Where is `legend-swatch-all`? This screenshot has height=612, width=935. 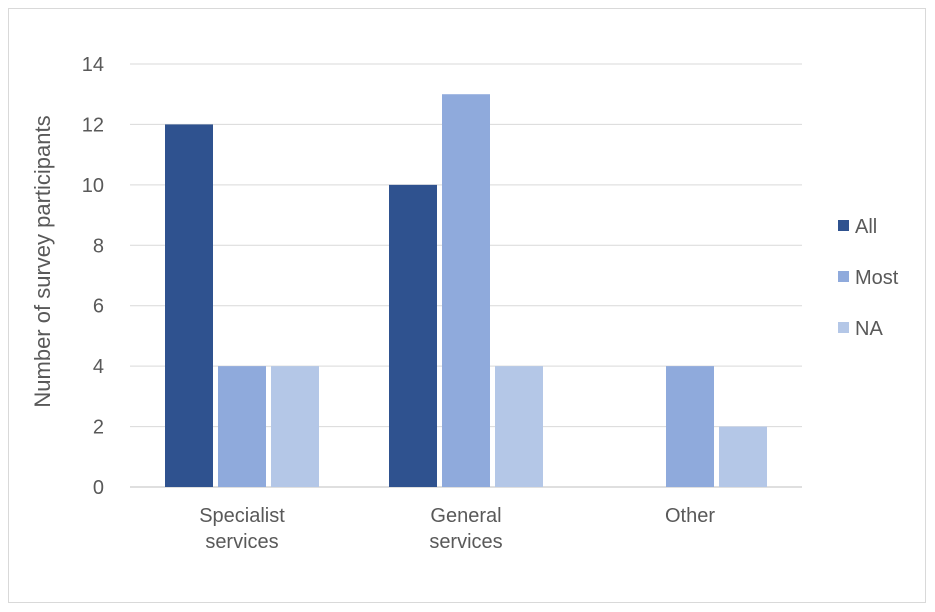
legend-swatch-all is located at coordinates (843, 225).